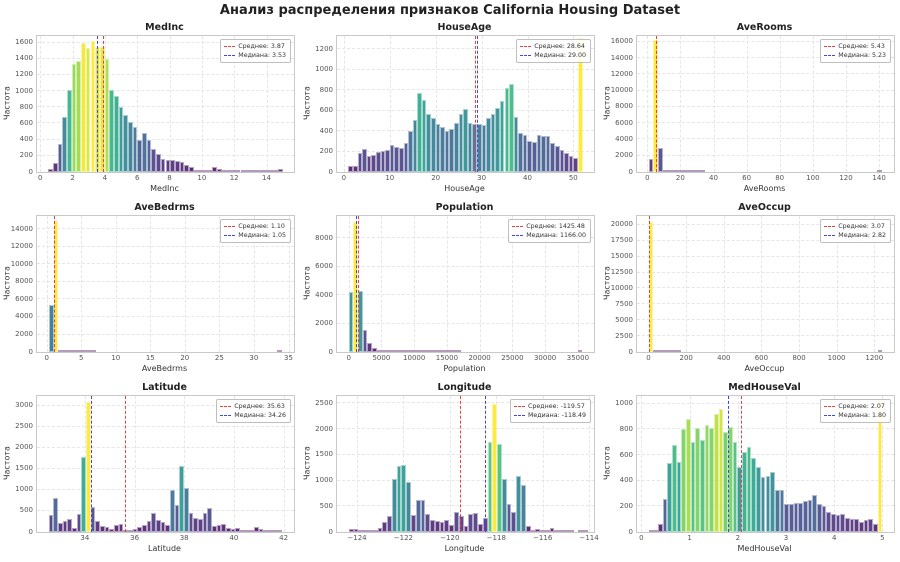 The height and width of the screenshot is (562, 900). I want to click on y-tick-label: 15000, so click(621, 256).